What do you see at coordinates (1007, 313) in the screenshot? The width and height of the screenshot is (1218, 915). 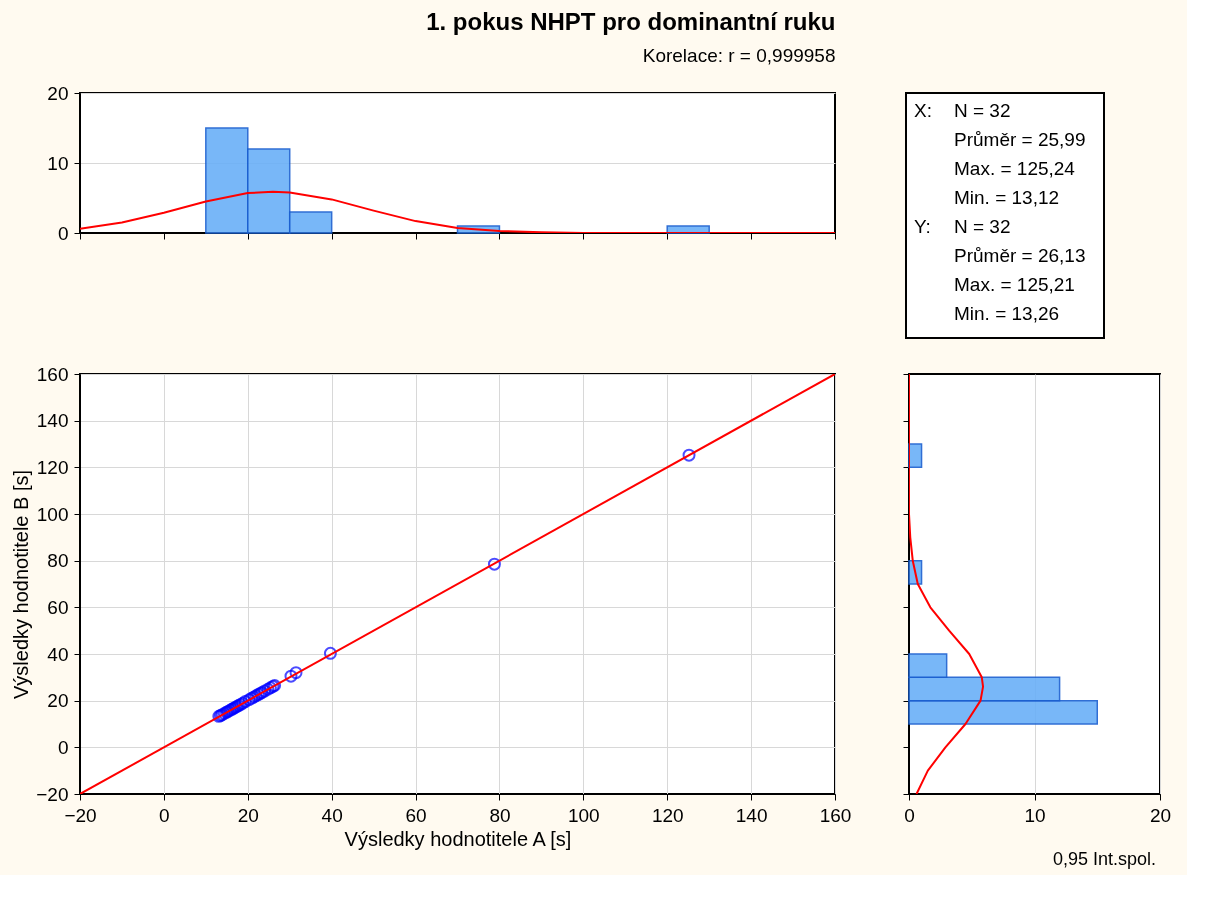 I see `text: Min. = 13,26` at bounding box center [1007, 313].